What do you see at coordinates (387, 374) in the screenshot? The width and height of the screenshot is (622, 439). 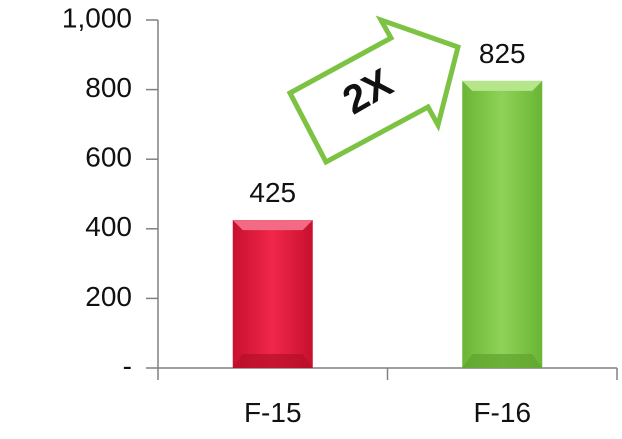 I see `x-axis-ticks` at bounding box center [387, 374].